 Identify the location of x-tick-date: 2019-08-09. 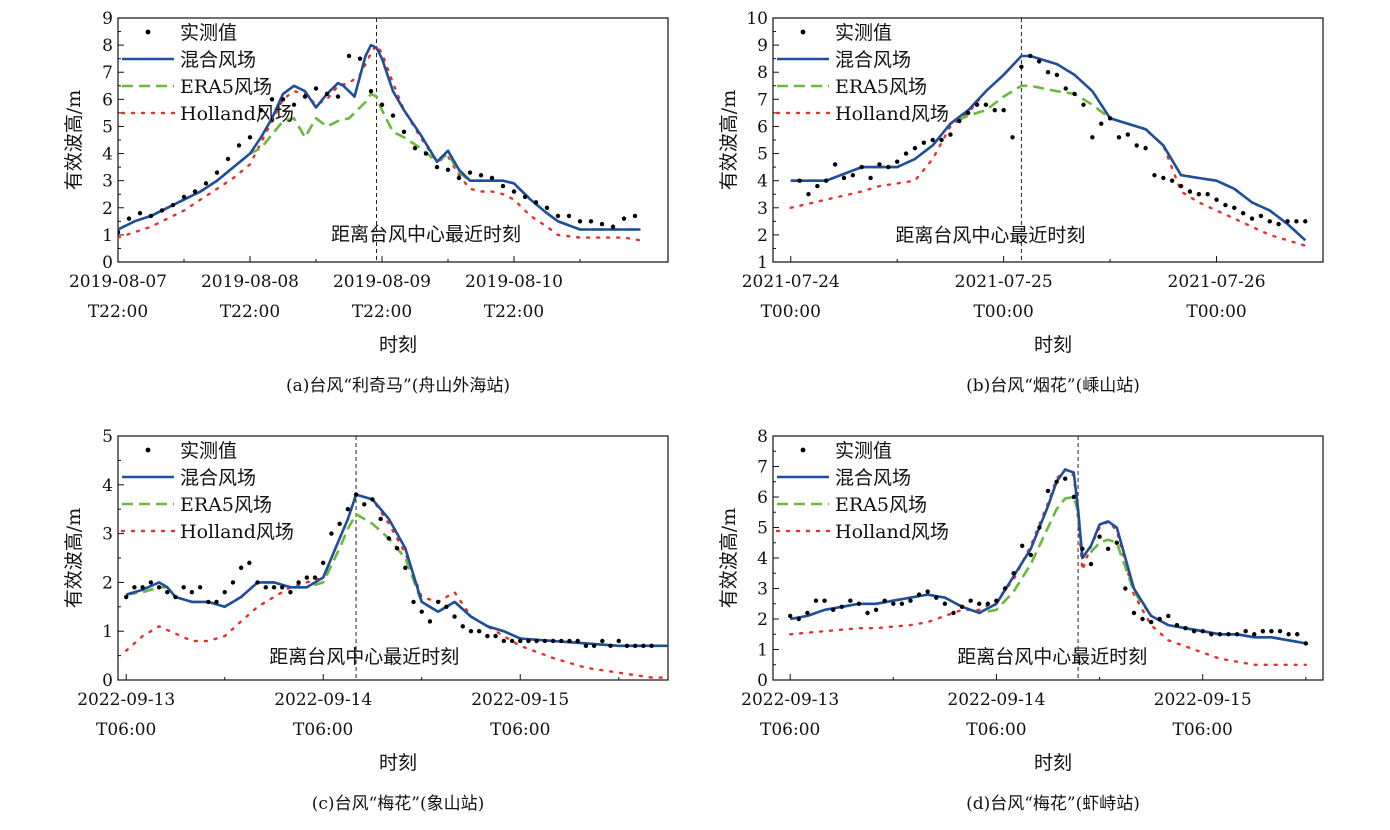
(382, 282).